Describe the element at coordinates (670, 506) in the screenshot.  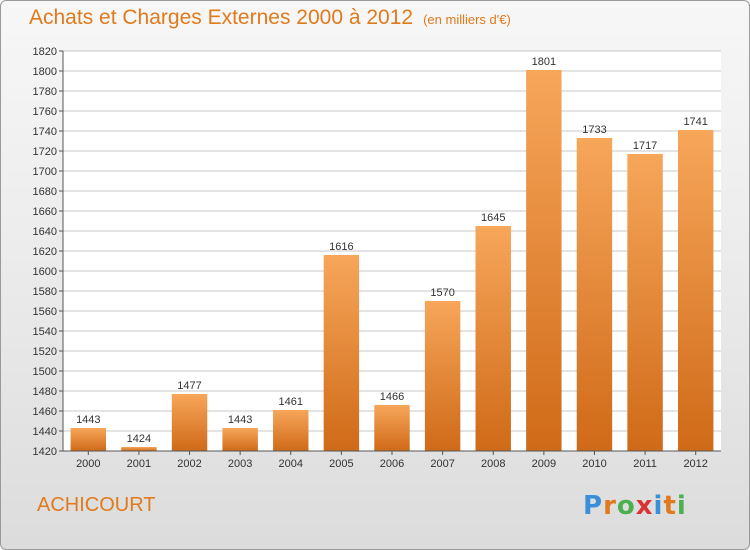
I see `logo-letter: t` at that location.